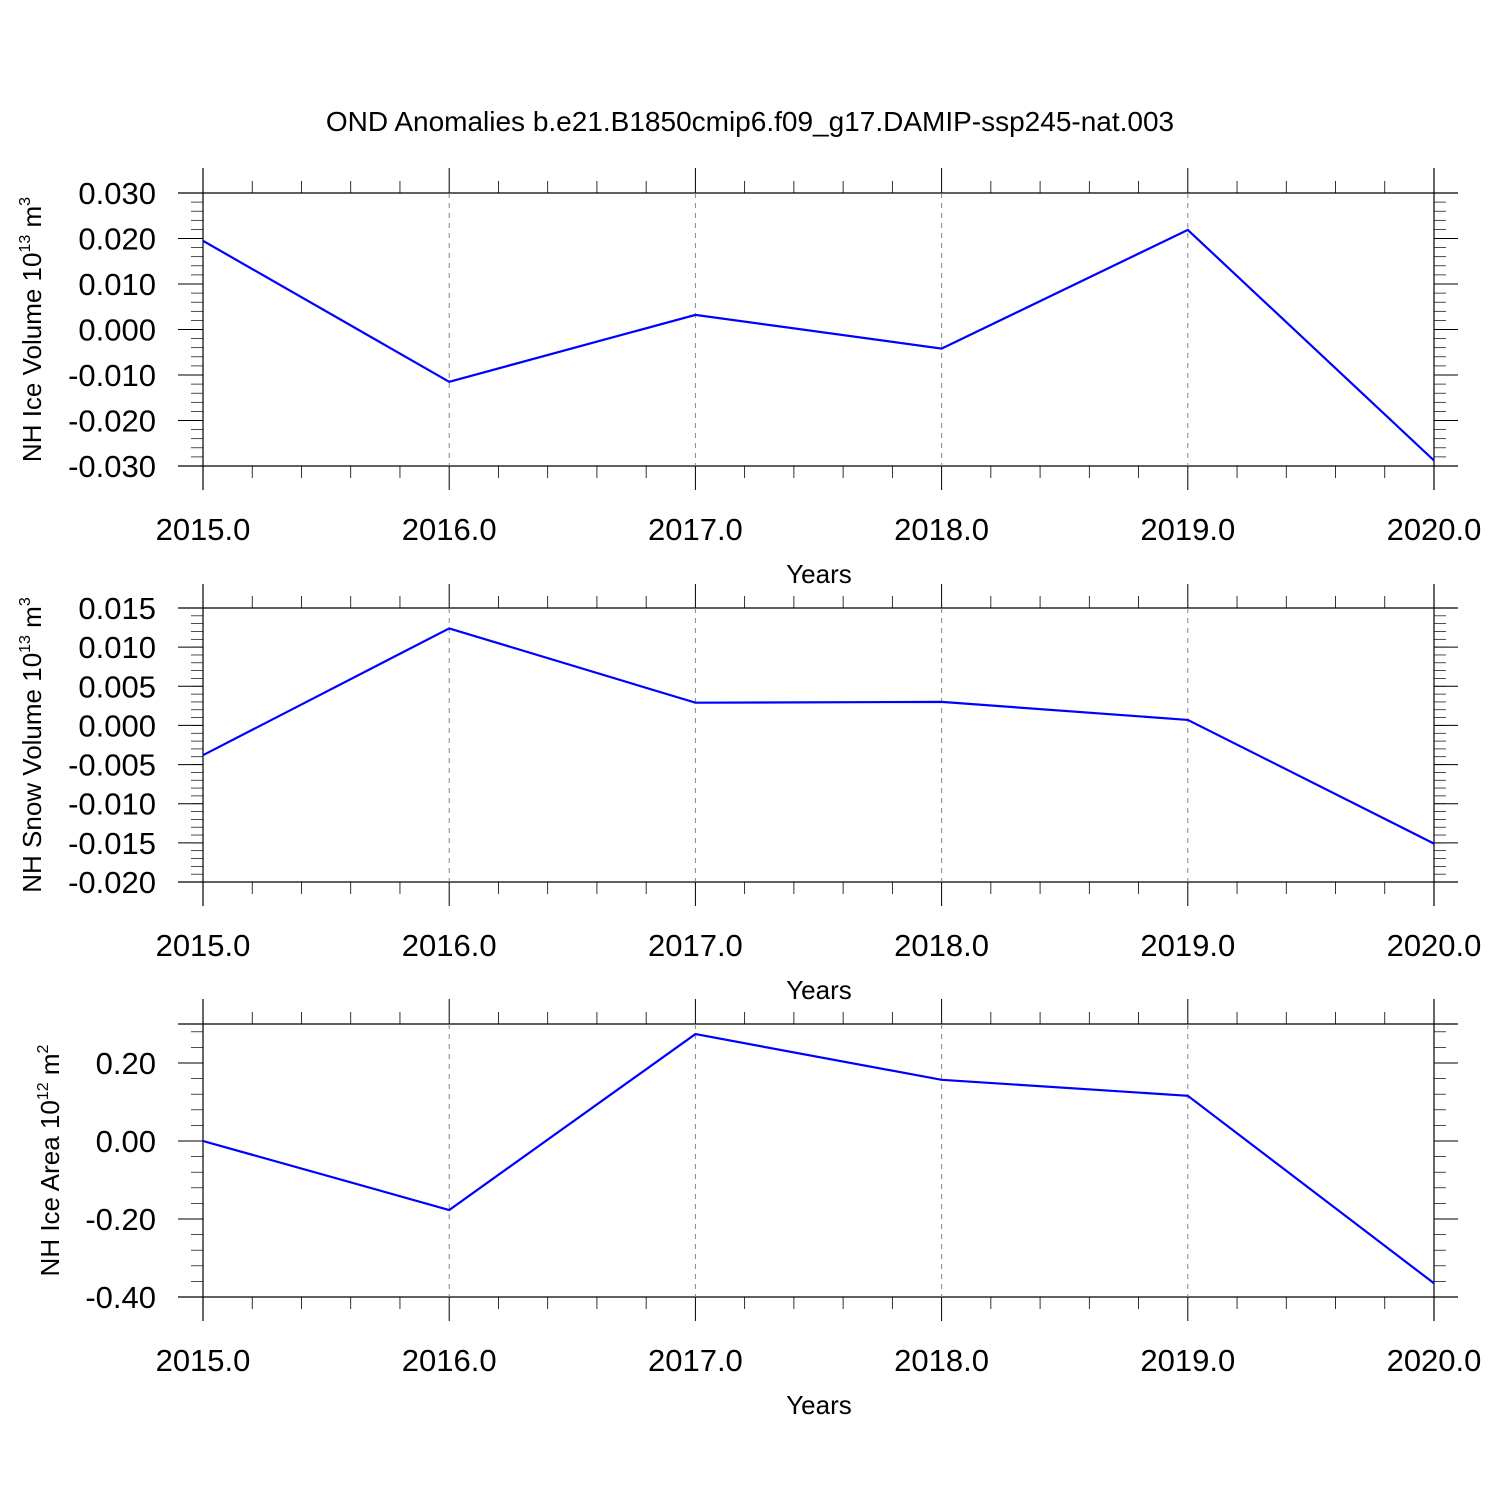  Describe the element at coordinates (126, 1063) in the screenshot. I see `y-tick-label: 0.20` at that location.